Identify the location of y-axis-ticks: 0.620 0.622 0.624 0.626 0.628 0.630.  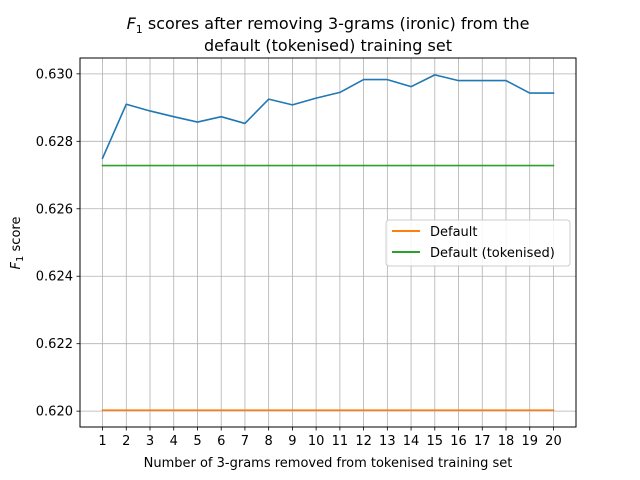
(58, 243).